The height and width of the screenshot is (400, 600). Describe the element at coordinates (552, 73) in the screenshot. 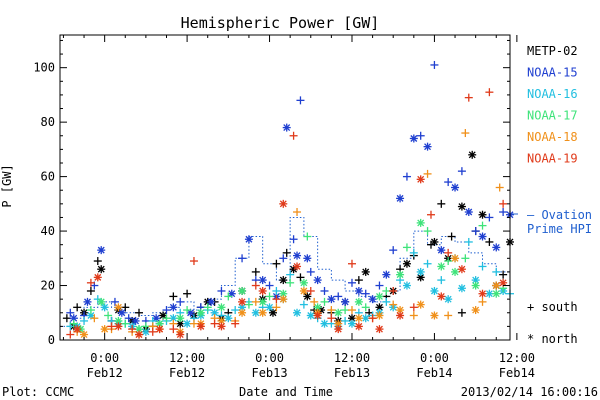

I see `legend-entry-noaa-15: NOAA-15` at that location.